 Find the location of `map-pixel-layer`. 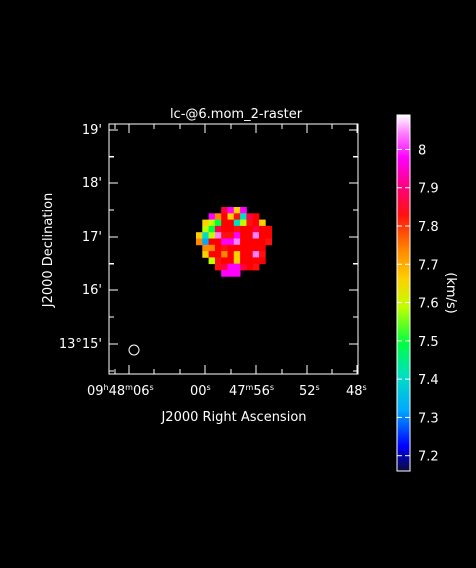

map-pixel-layer is located at coordinates (234, 242).